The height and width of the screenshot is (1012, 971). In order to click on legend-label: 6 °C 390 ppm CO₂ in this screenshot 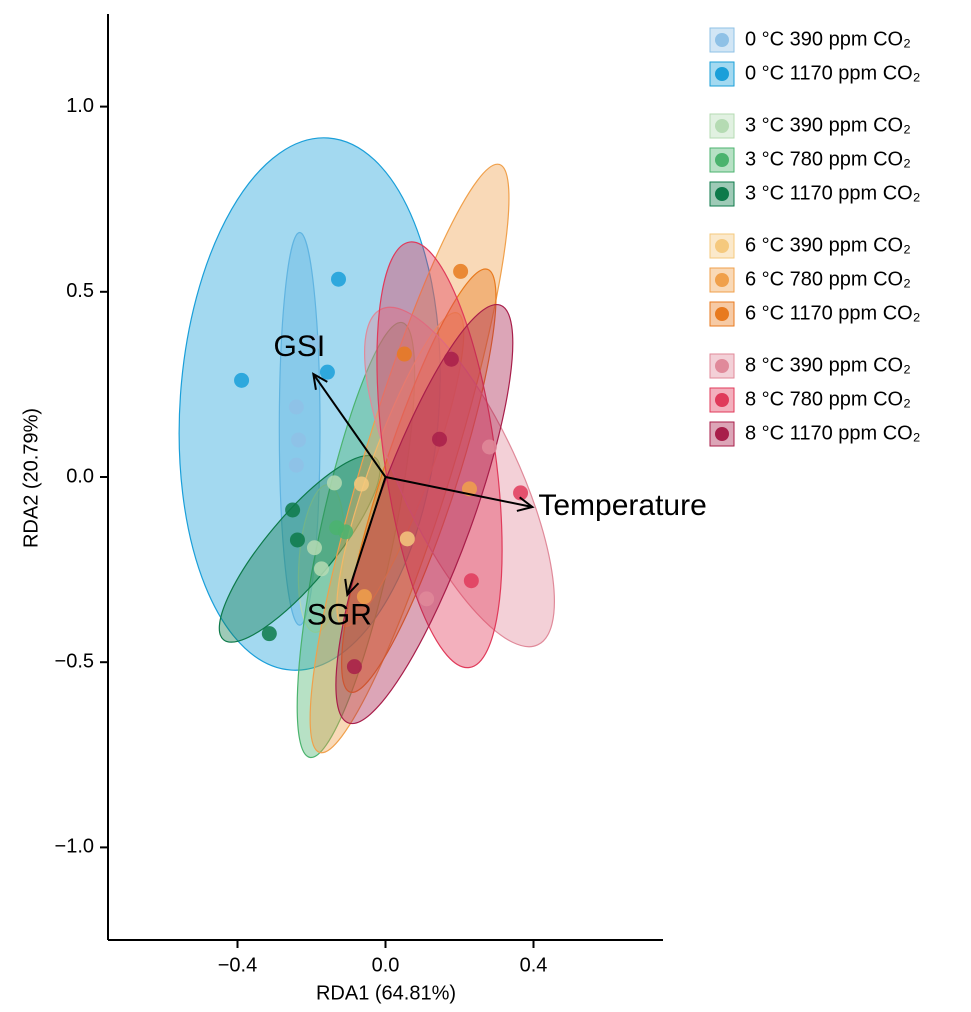, I will do `click(828, 245)`.